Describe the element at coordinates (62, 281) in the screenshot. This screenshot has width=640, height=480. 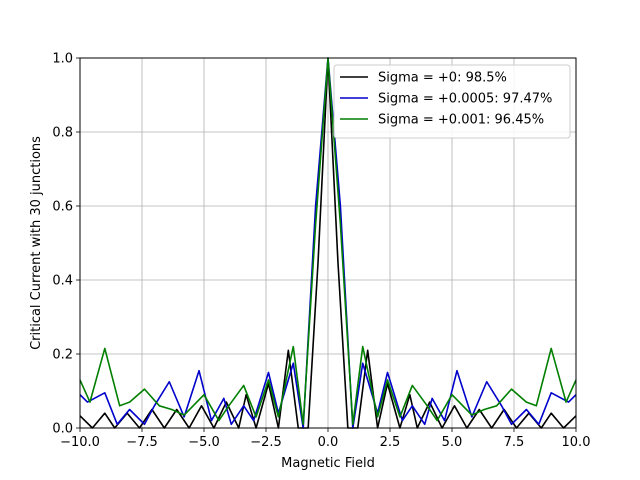
I see `y-tick-label: 0.4` at that location.